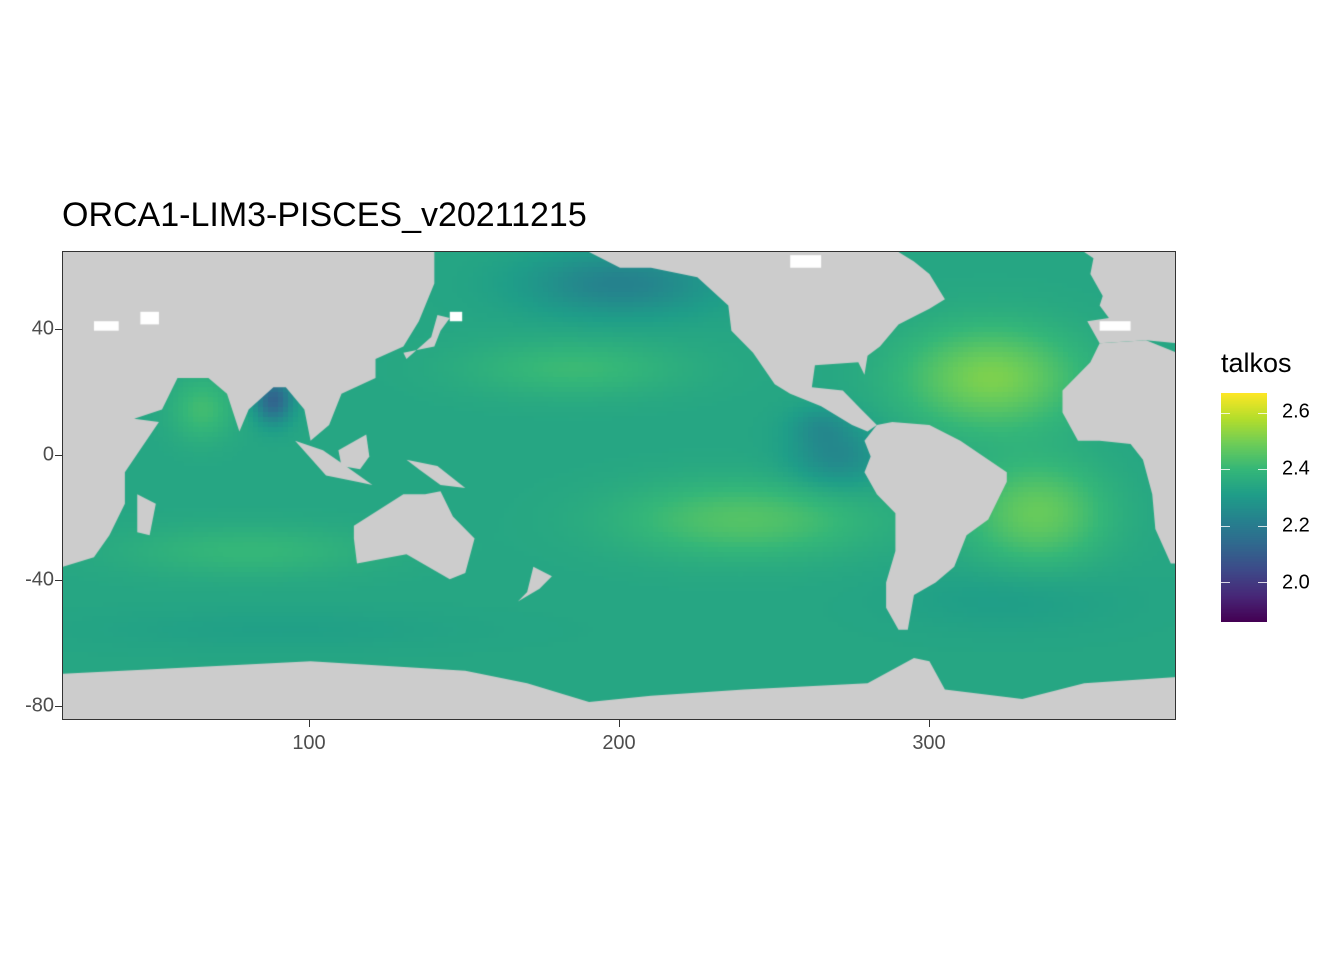  Describe the element at coordinates (619, 743) in the screenshot. I see `x-tick-label: 200` at that location.